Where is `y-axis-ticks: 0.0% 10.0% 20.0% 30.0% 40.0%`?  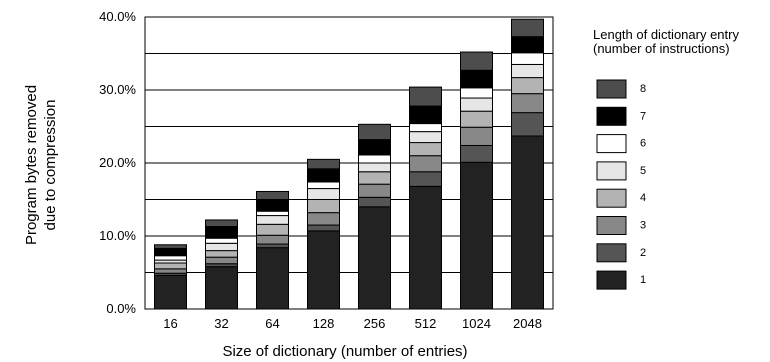
y-axis-ticks: 0.0% 10.0% 20.0% 30.0% 40.0% is located at coordinates (117, 162).